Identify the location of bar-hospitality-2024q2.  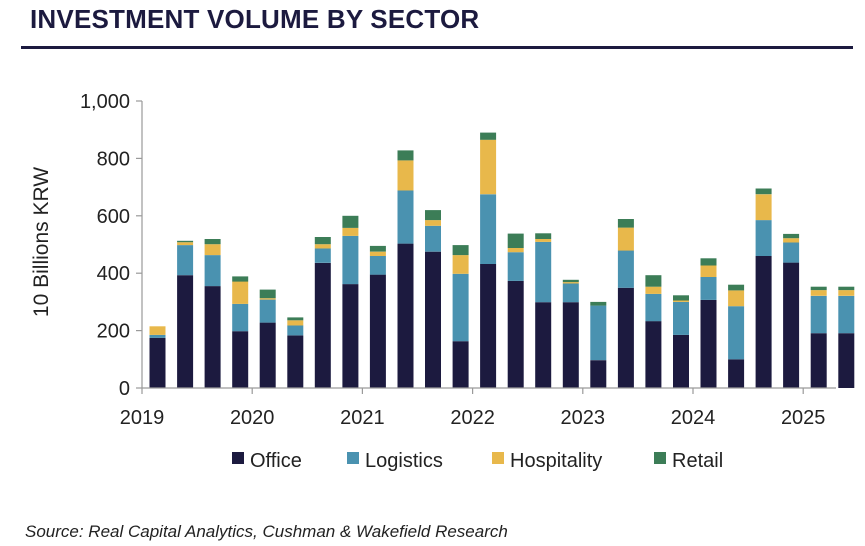
(736, 298).